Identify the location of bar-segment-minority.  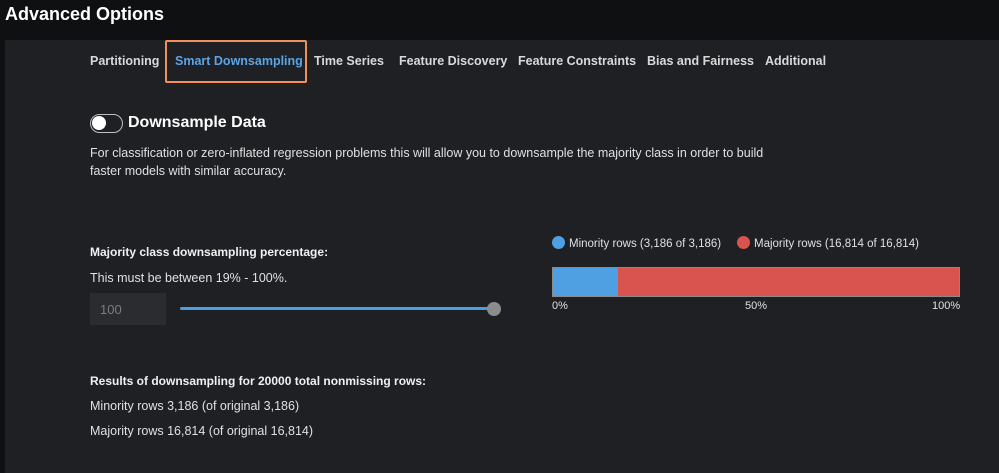
(585, 282).